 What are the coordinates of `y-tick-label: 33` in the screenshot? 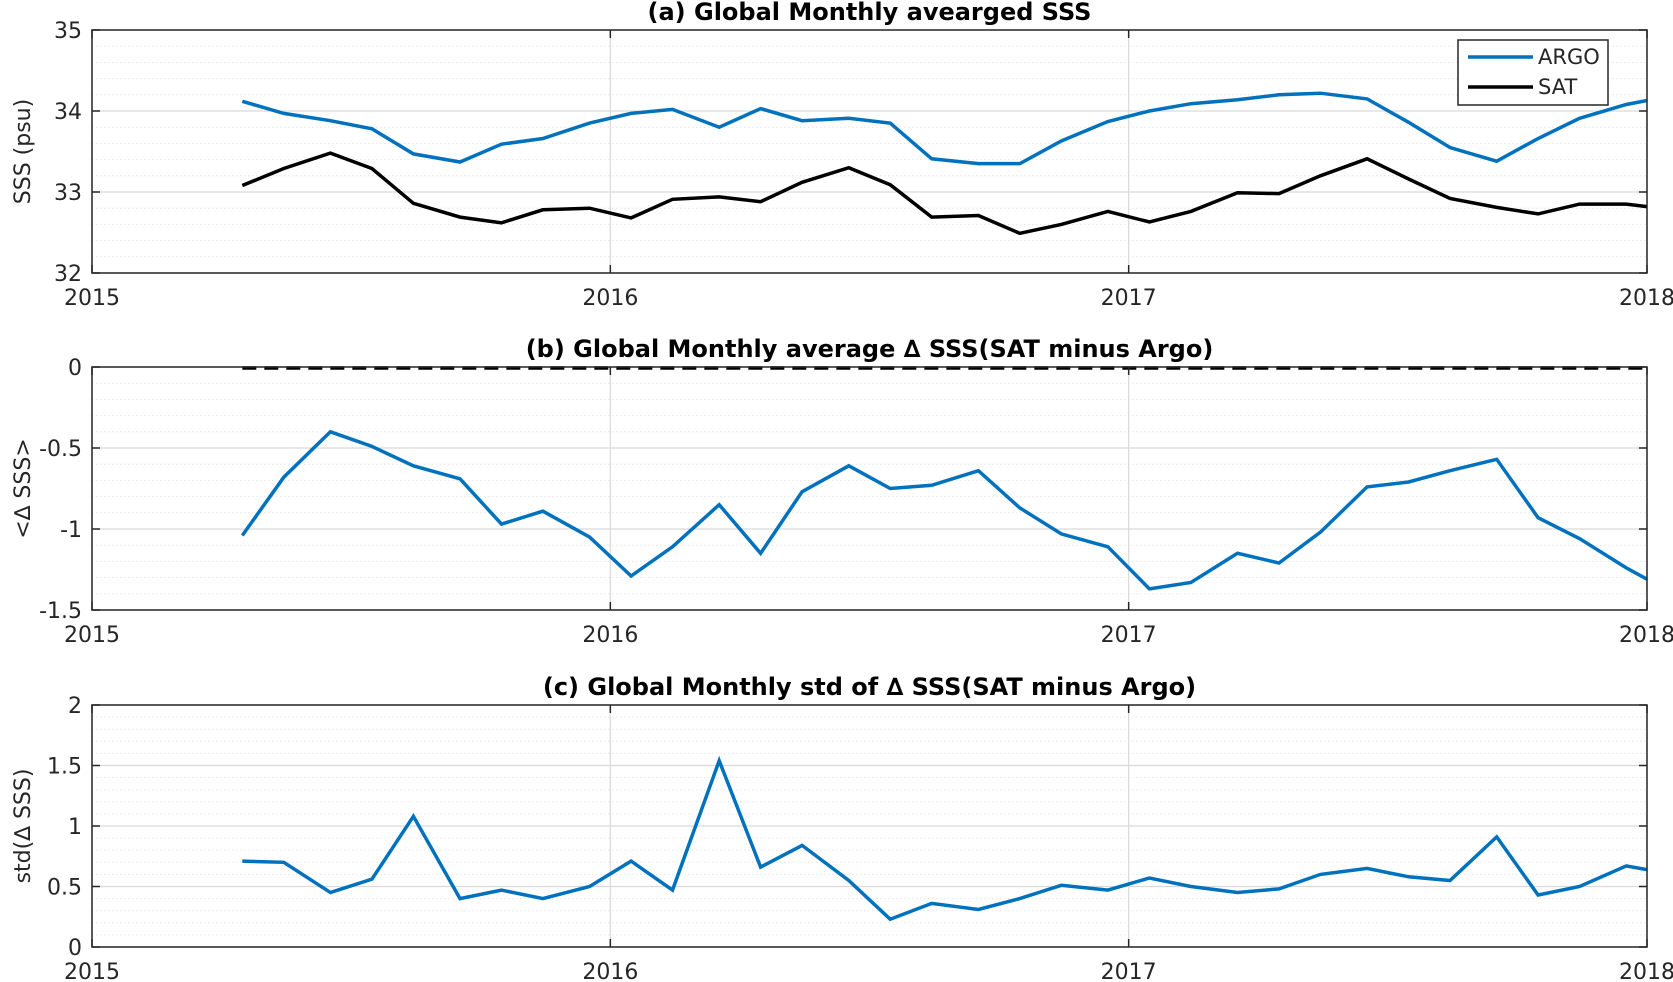 It's located at (68, 193).